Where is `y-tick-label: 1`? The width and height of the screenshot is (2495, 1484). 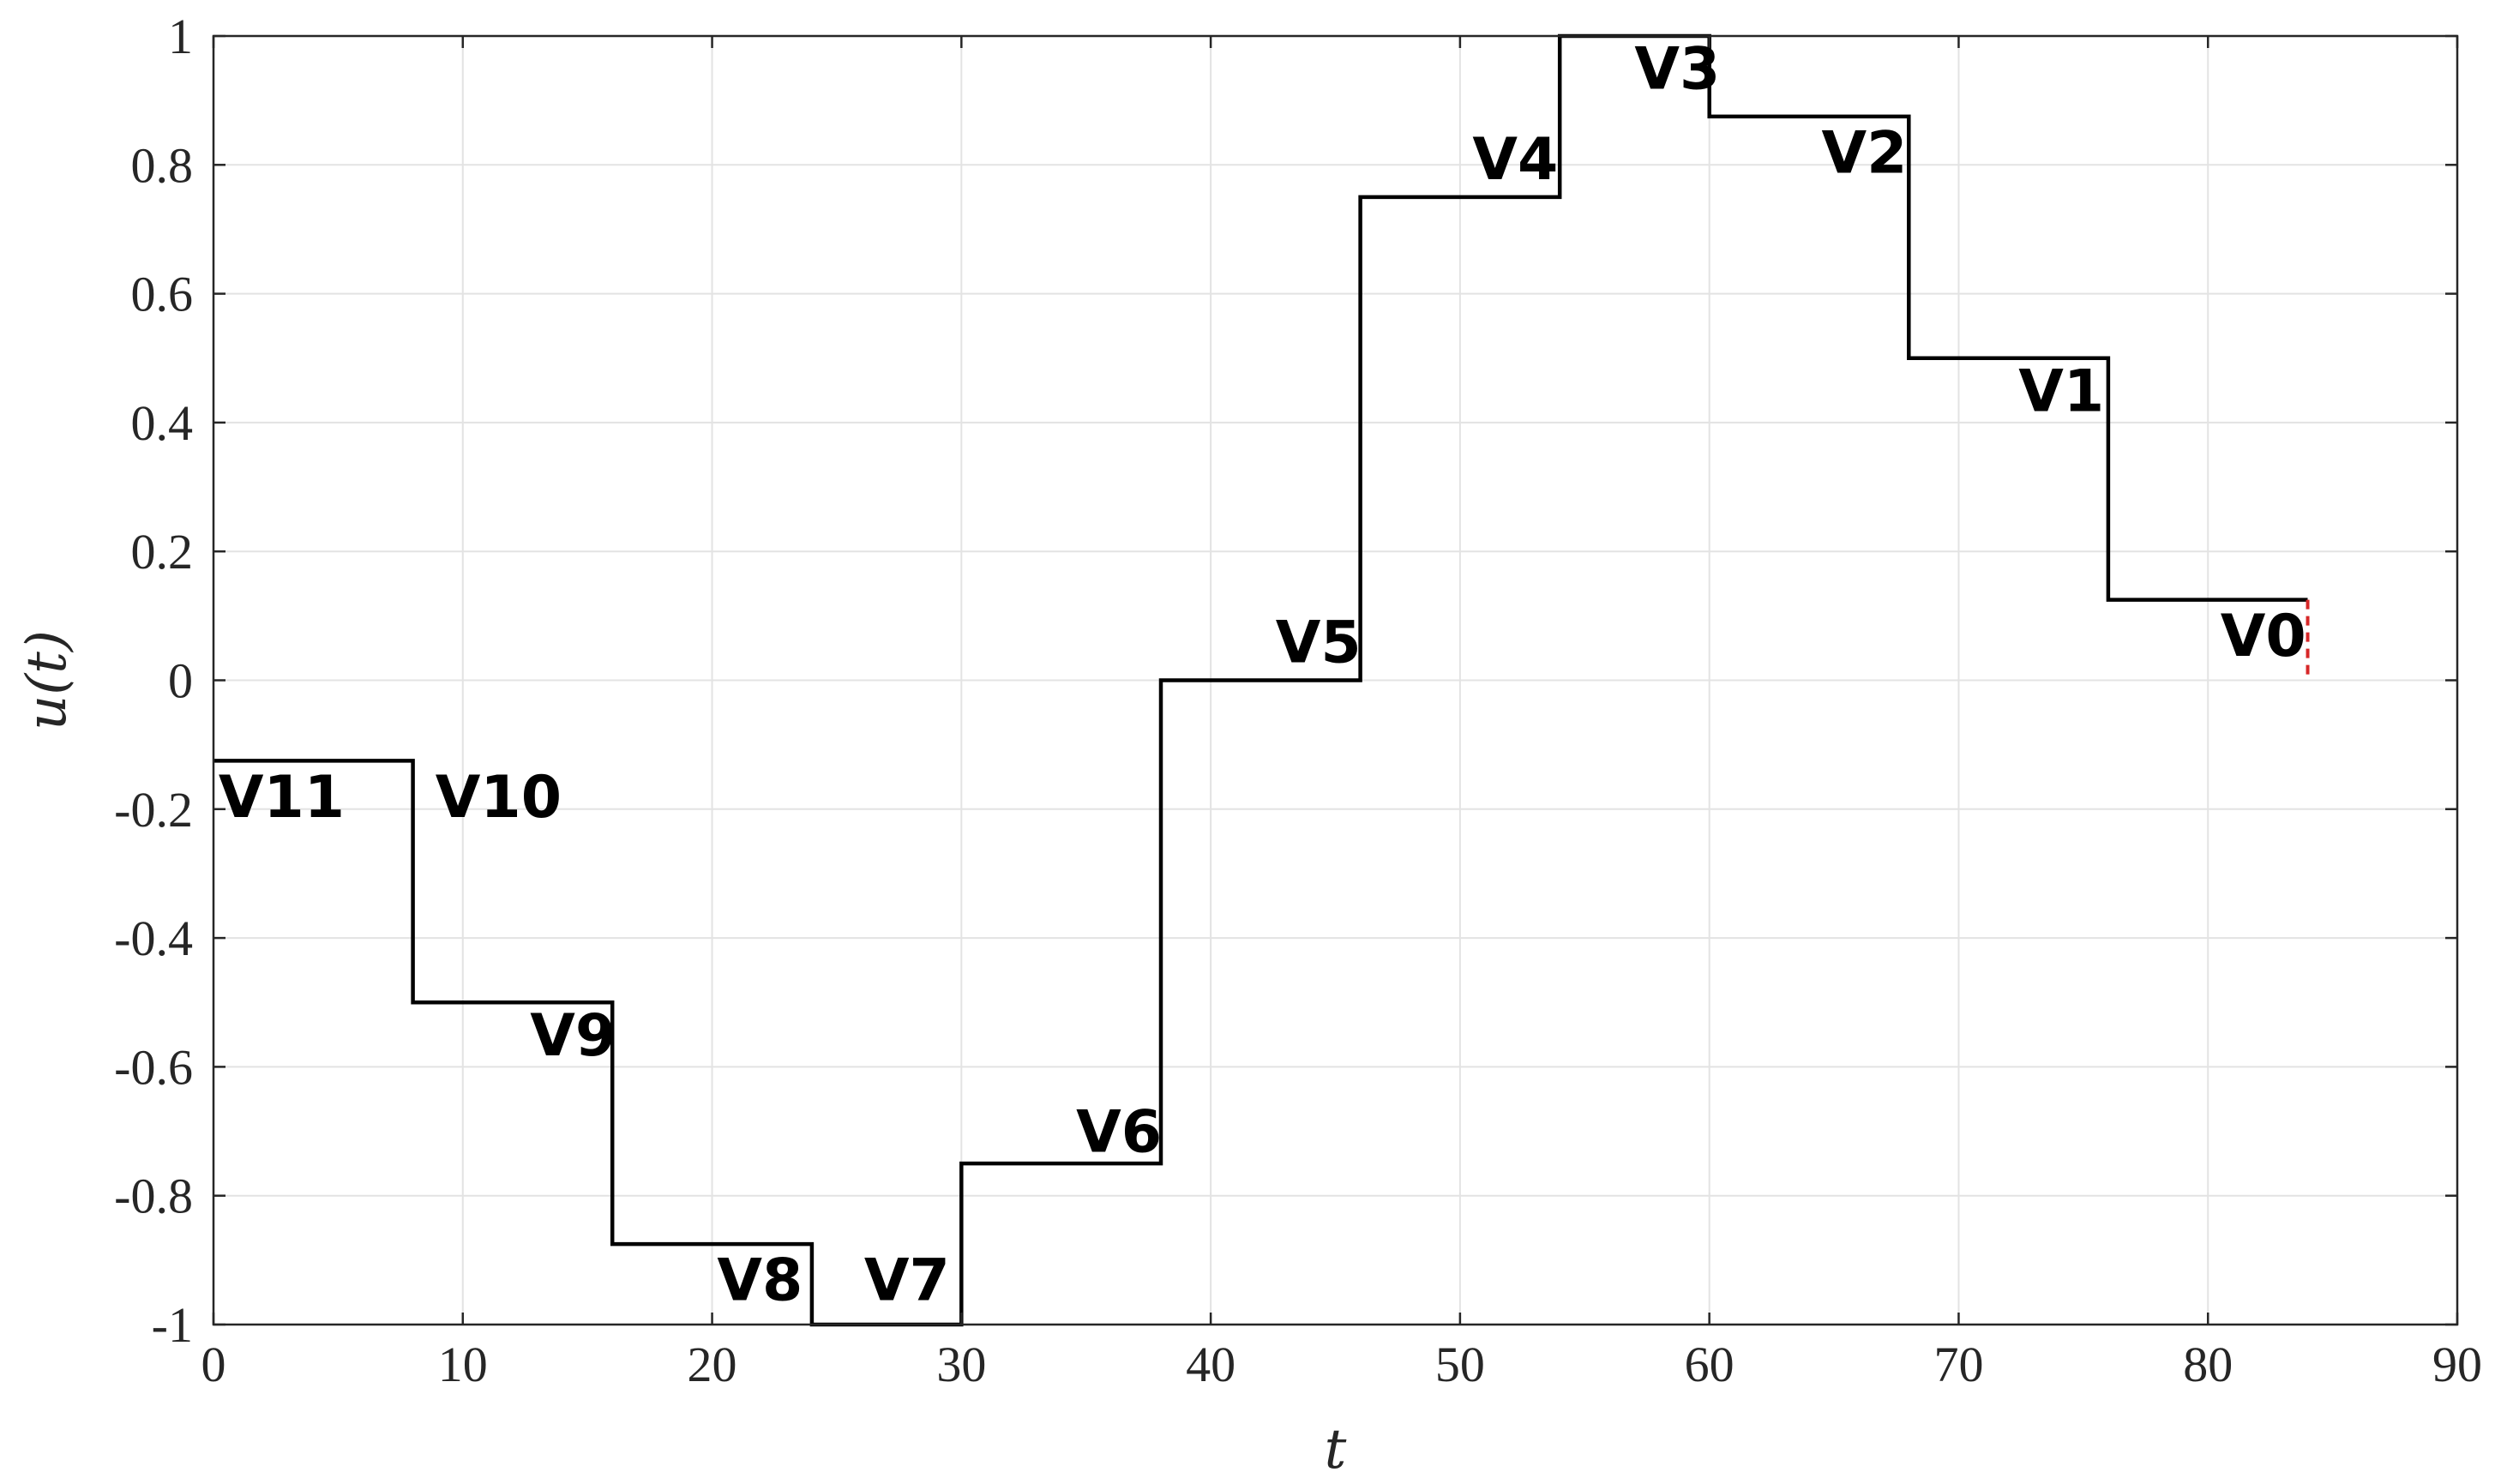 y-tick-label: 1 is located at coordinates (180, 36).